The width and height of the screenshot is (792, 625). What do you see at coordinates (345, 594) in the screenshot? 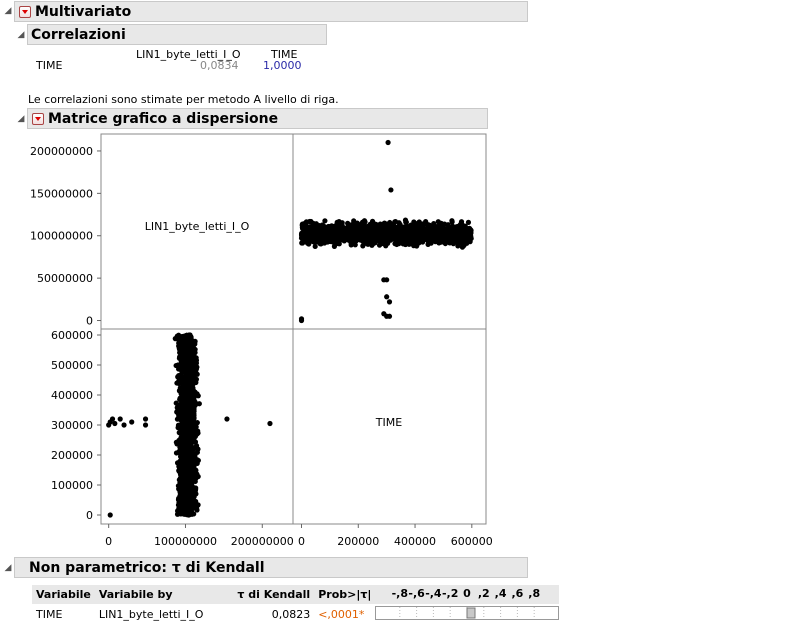
I see `col-header-prob: Prob>|τ|` at bounding box center [345, 594].